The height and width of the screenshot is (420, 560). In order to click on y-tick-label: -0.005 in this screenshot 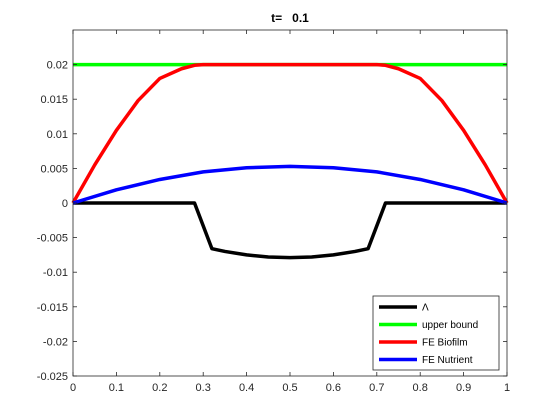, I will do `click(52, 239)`.